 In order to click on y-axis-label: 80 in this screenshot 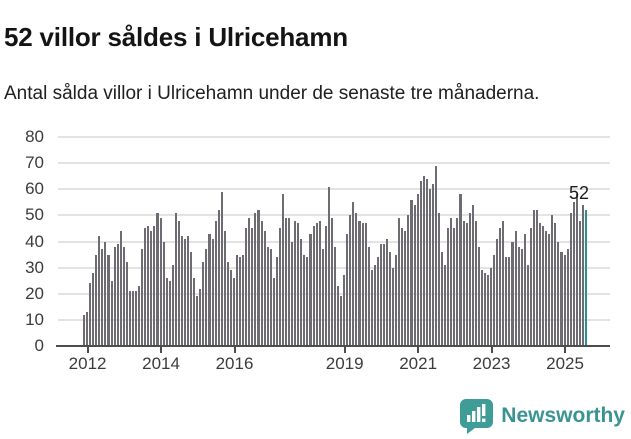, I will do `click(34, 136)`.